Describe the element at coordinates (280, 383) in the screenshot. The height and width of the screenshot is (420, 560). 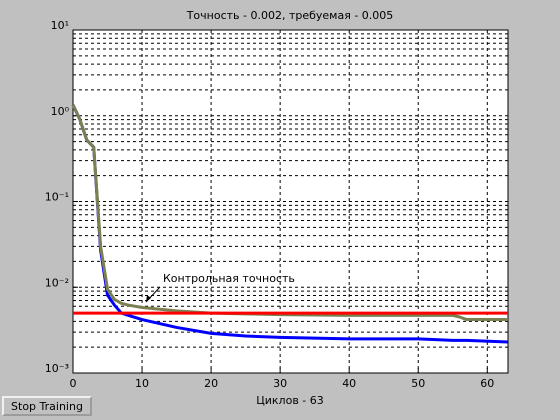
I see `x-tick-label: 30` at that location.